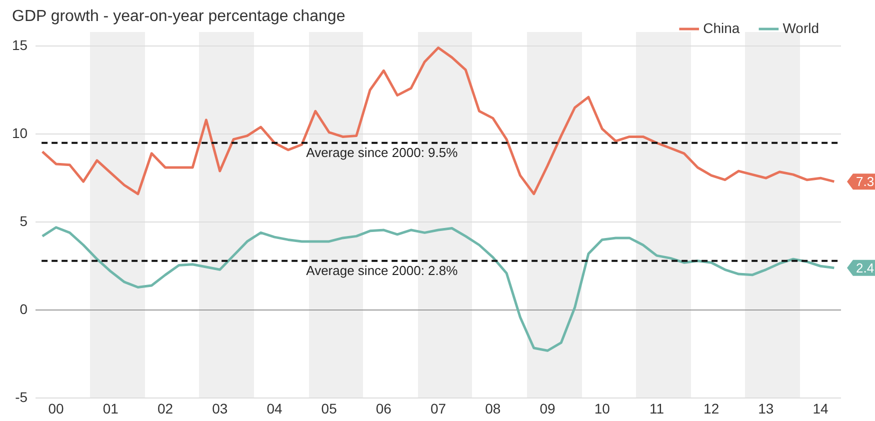 The height and width of the screenshot is (421, 875). What do you see at coordinates (329, 408) in the screenshot?
I see `x-tick-label: 05` at bounding box center [329, 408].